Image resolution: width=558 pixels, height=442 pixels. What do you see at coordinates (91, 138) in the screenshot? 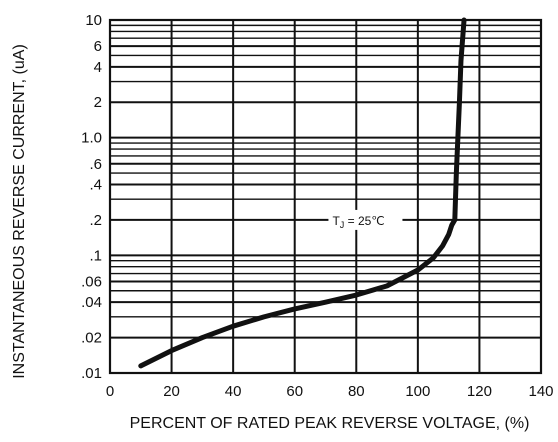
I see `y-tick-label: 1.0` at bounding box center [91, 138].